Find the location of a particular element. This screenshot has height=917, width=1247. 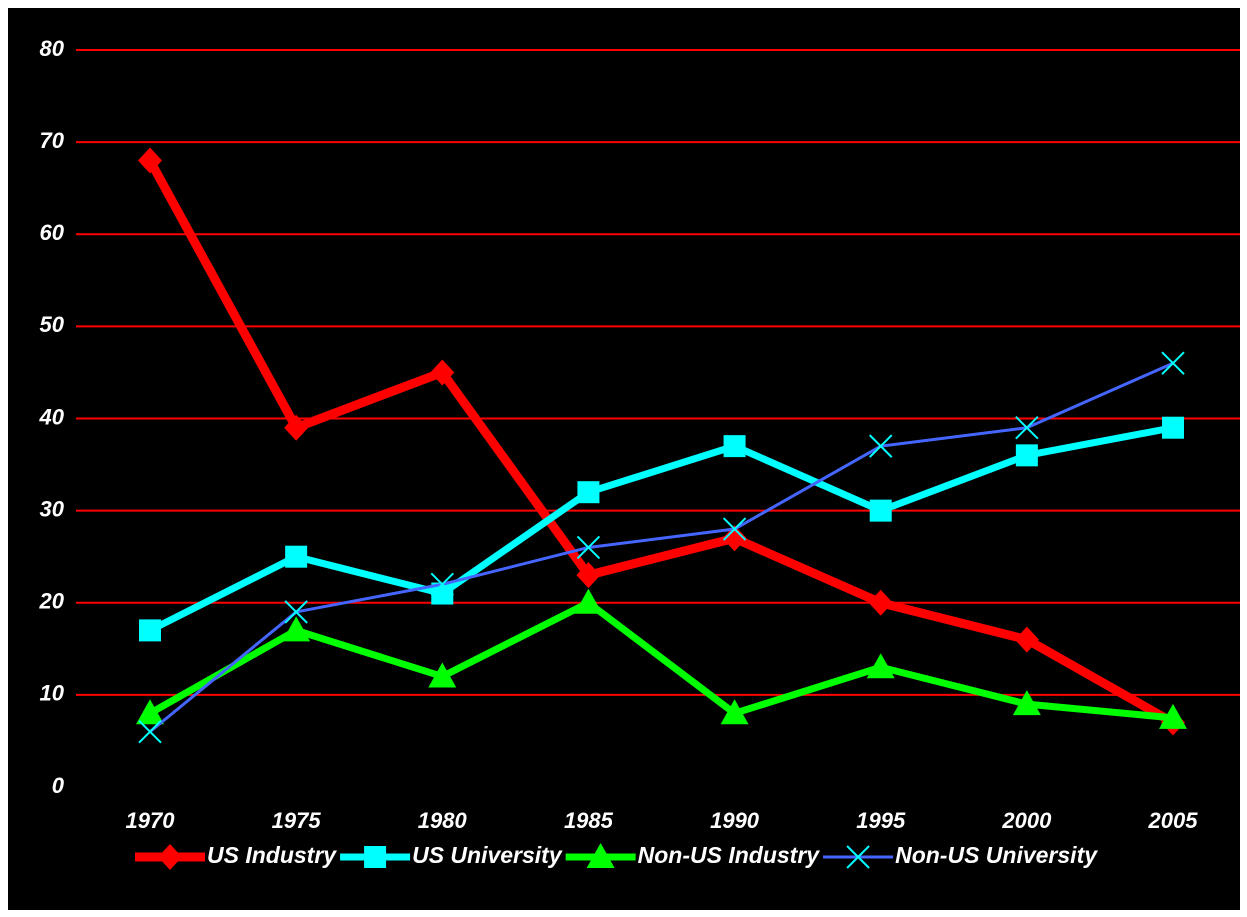

legend-label: Non-US University is located at coordinates (996, 855).